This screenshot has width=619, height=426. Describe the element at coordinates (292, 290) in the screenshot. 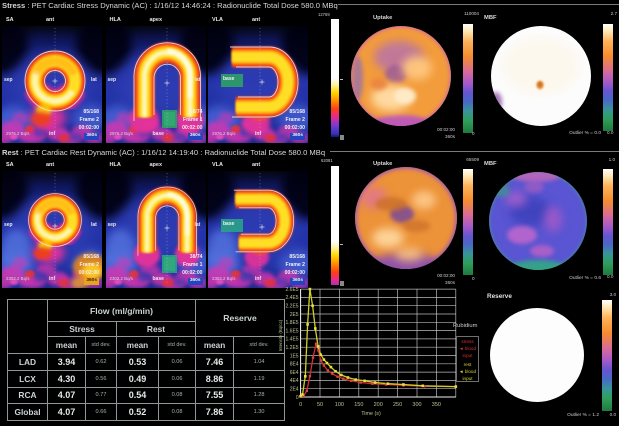

I see `svg-text: 2.6E5` at that location.